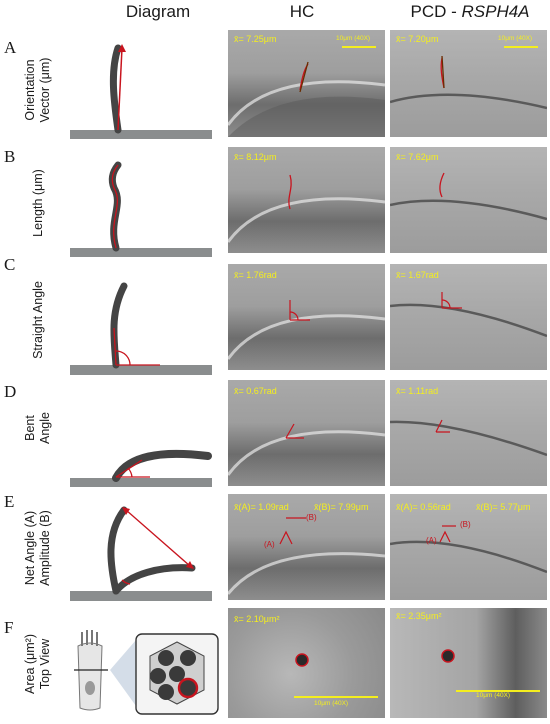 This screenshot has width=550, height=724. I want to click on hc-value-e-b: x̄(B)= 7.99μm, so click(341, 507).